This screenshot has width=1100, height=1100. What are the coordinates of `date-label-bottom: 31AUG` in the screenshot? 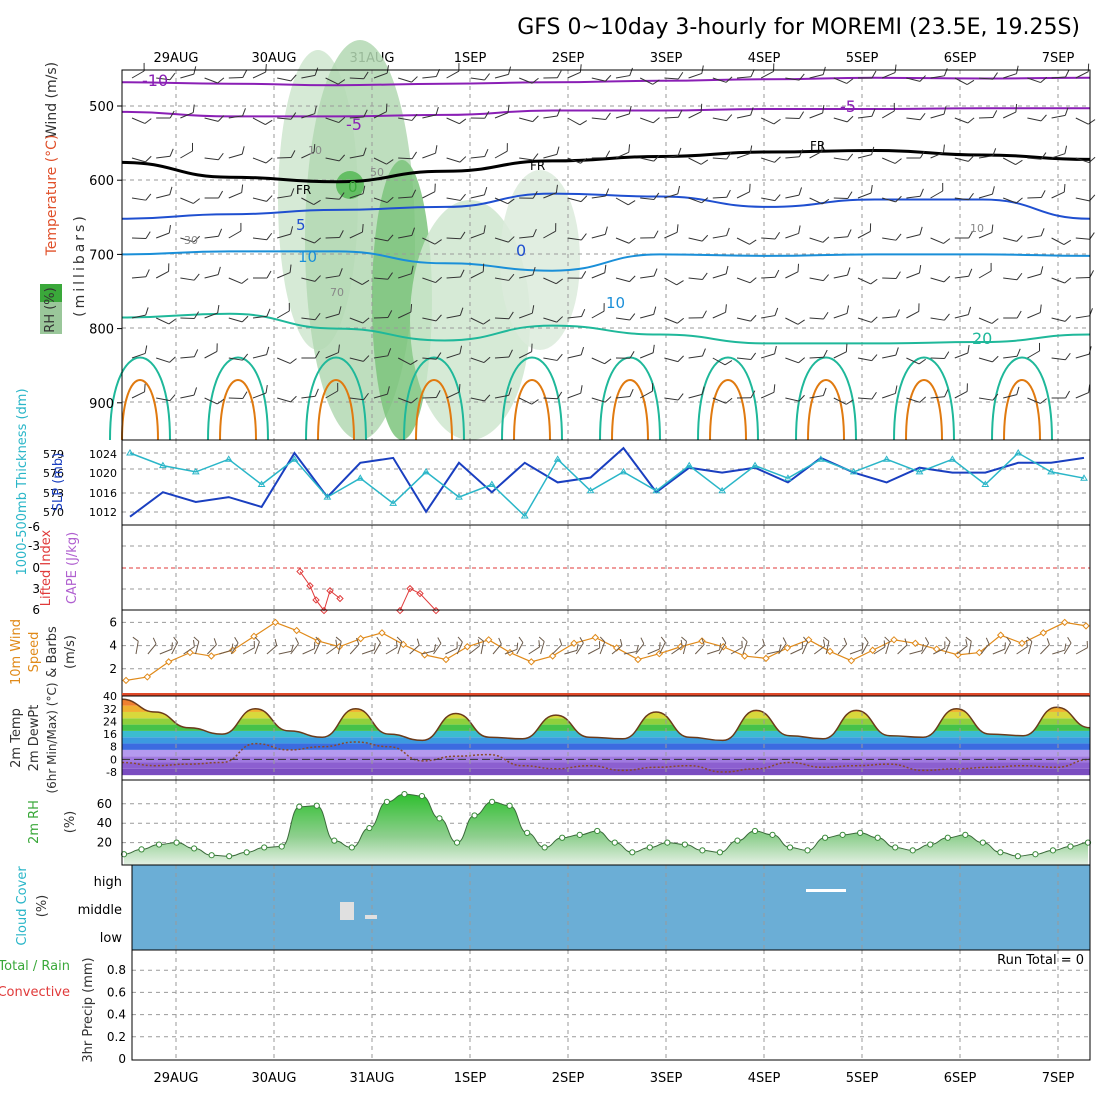 It's located at (371, 1078).